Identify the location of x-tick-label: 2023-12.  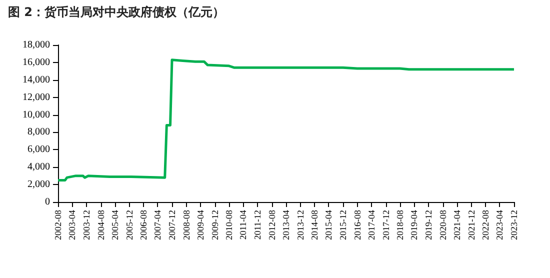
(514, 225).